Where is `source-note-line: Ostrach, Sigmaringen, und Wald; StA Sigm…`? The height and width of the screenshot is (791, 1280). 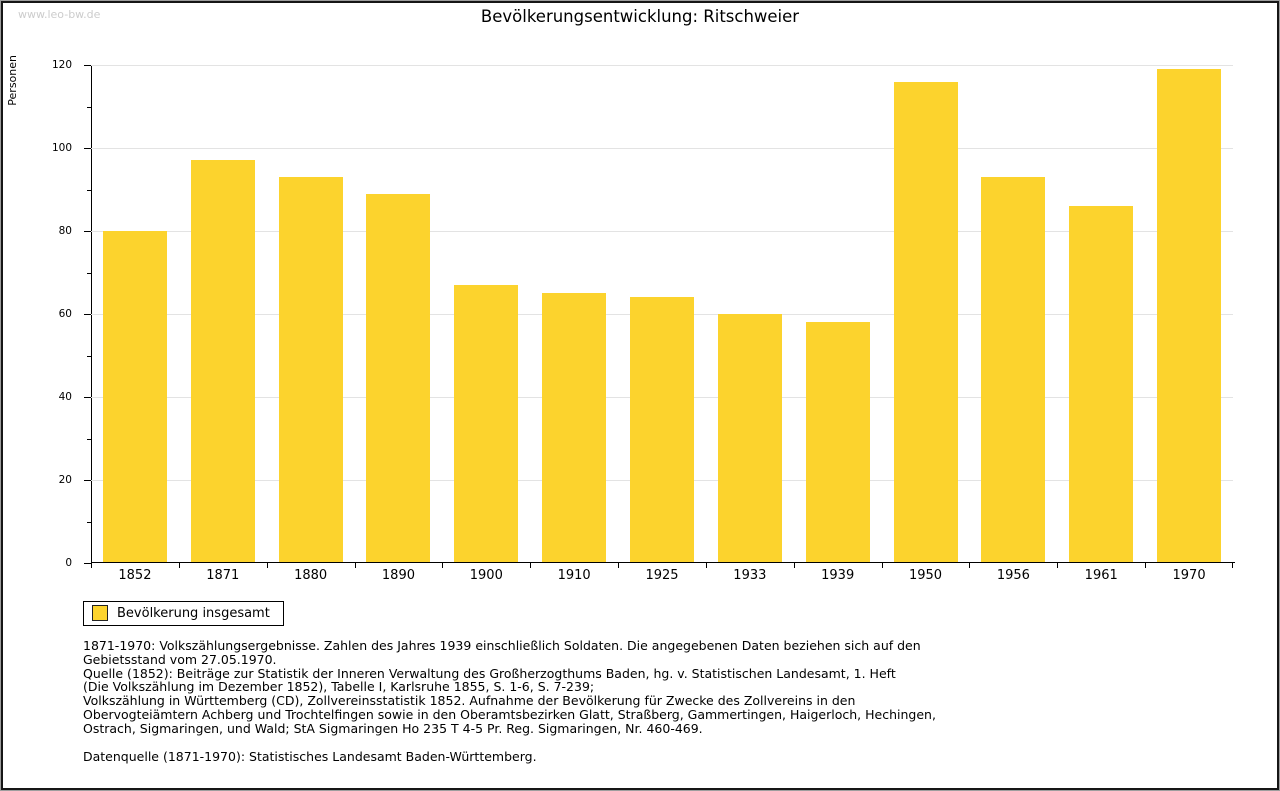 source-note-line: Ostrach, Sigmaringen, und Wald; StA Sigm… is located at coordinates (393, 728).